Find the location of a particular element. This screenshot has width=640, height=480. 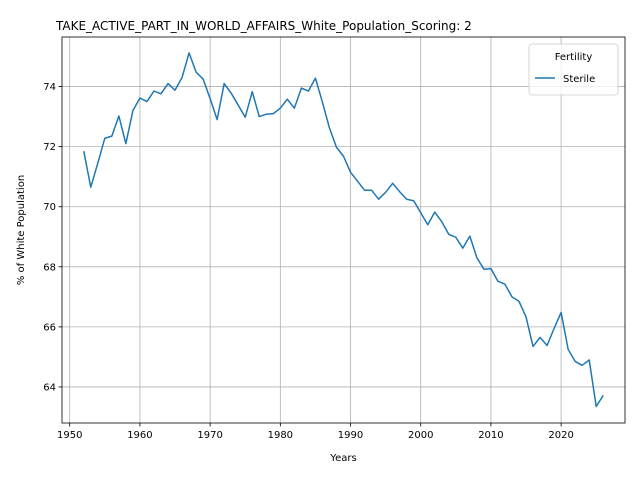

legend-title: Fertility is located at coordinates (574, 57).